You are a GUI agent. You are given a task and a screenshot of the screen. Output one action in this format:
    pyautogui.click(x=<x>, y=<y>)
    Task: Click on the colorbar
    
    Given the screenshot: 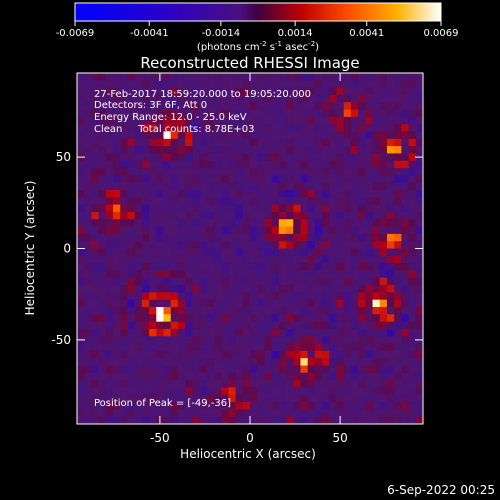 What is the action you would take?
    pyautogui.click(x=258, y=12)
    